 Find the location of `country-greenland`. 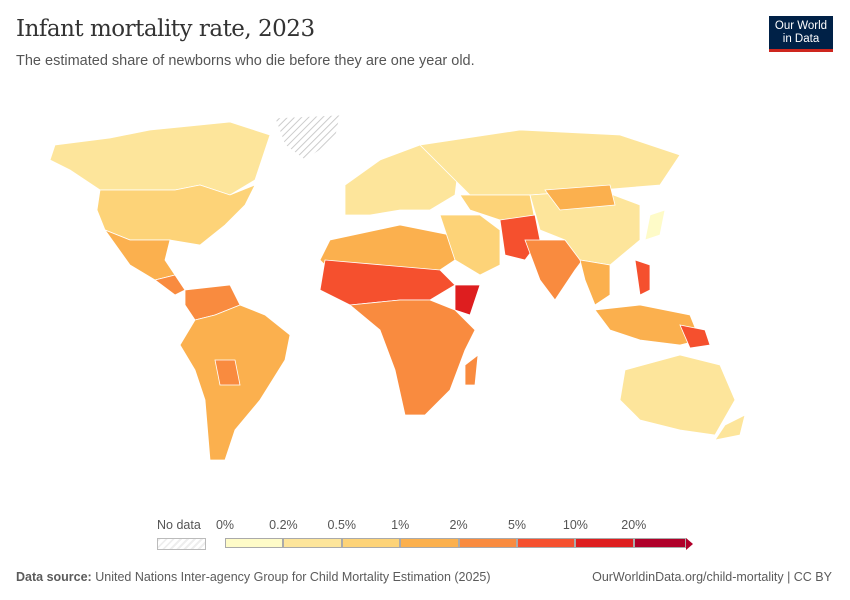

country-greenland is located at coordinates (307, 137).